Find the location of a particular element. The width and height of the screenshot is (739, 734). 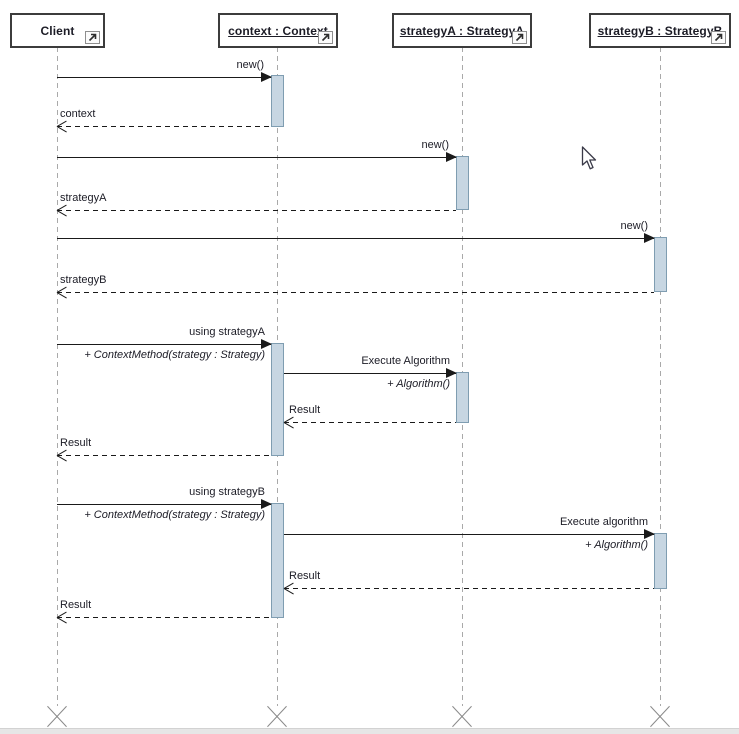

message-using-strategya-line is located at coordinates (164, 344).